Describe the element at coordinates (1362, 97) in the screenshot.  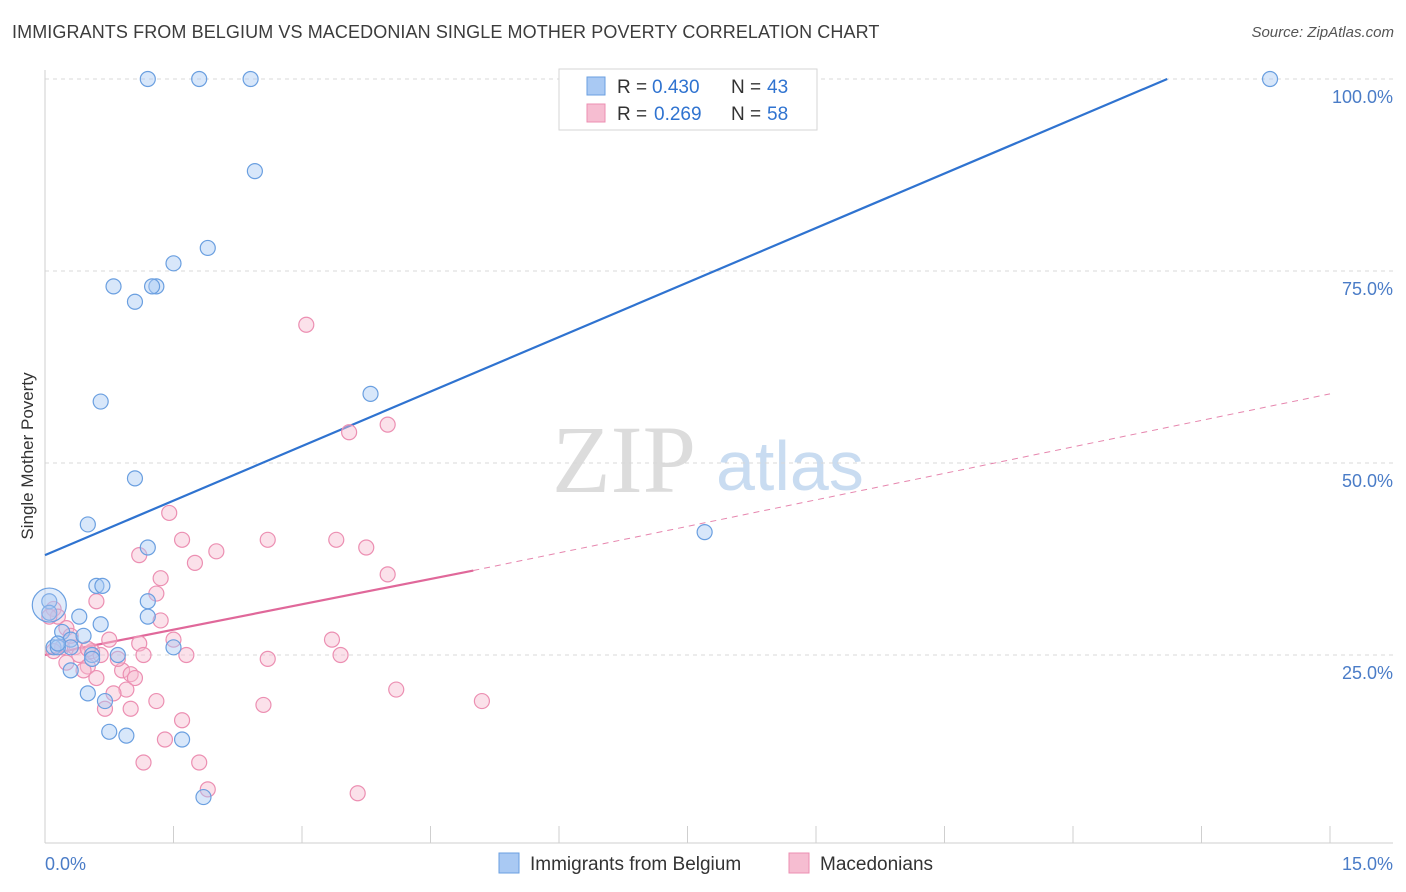
I see `y-tick-label: 100.0%` at that location.